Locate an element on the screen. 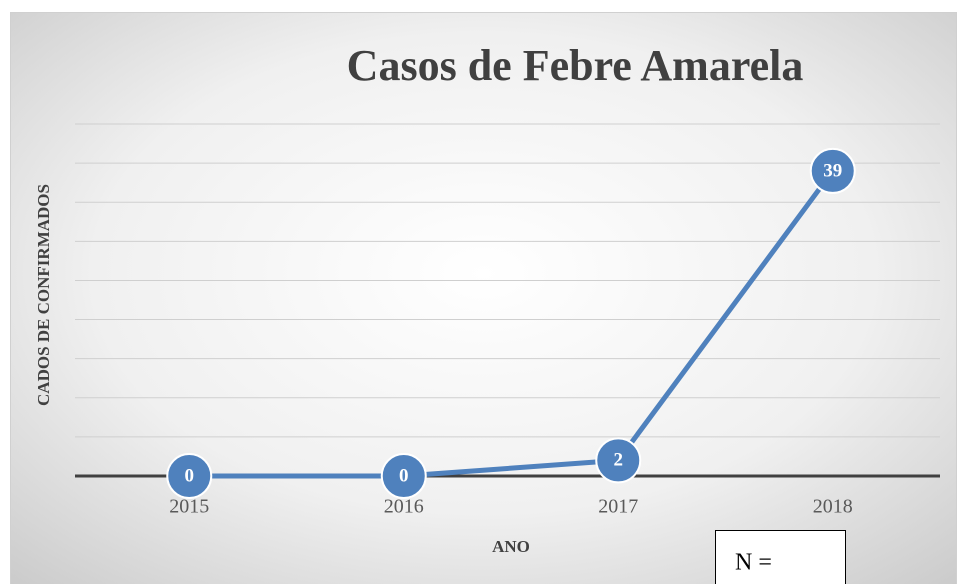 The height and width of the screenshot is (584, 957). x-tick-label: 2015 is located at coordinates (189, 507).